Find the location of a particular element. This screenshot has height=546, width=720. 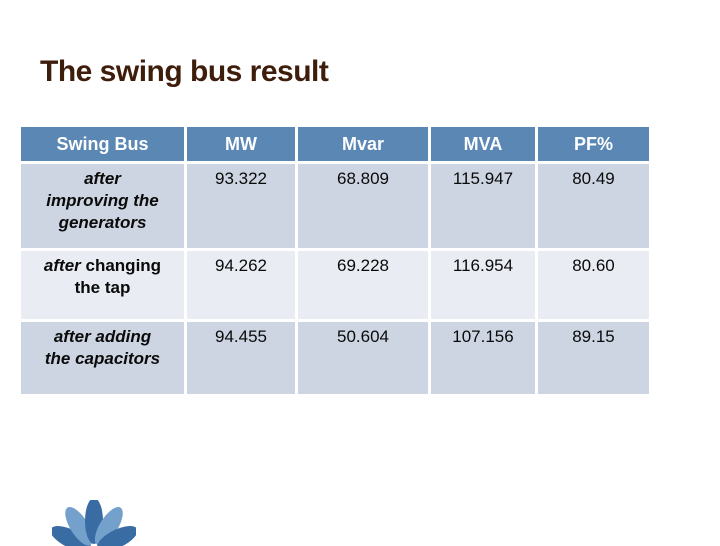

cell-mva: 107.156 is located at coordinates (483, 358).